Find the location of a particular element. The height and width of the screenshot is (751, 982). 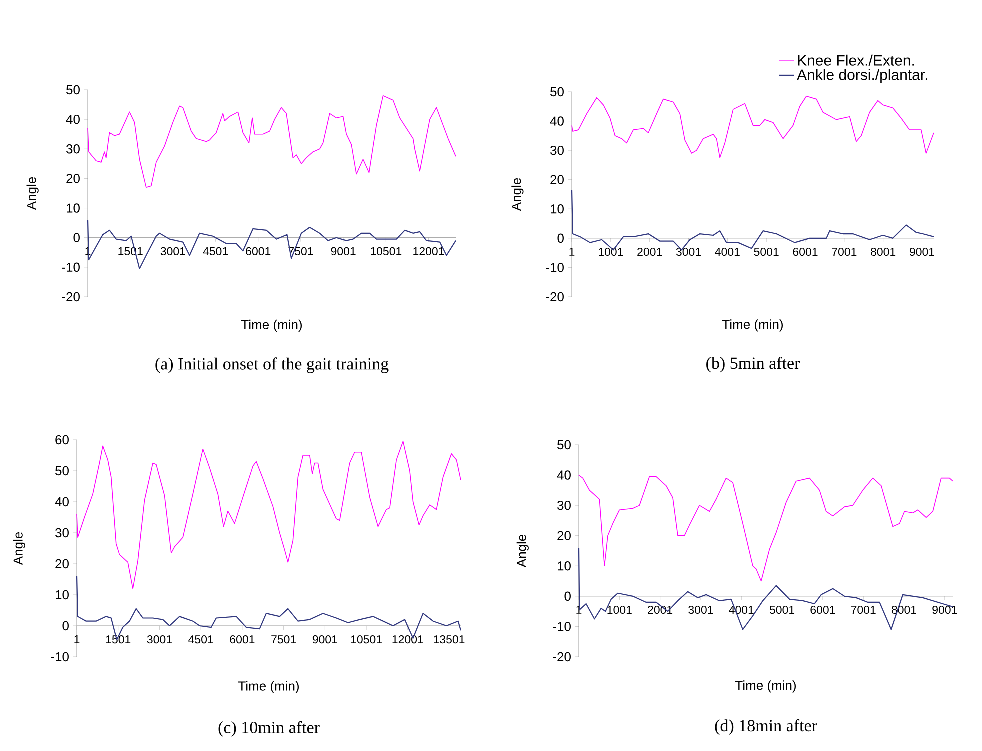

x-tick-label: 1501 is located at coordinates (118, 640).